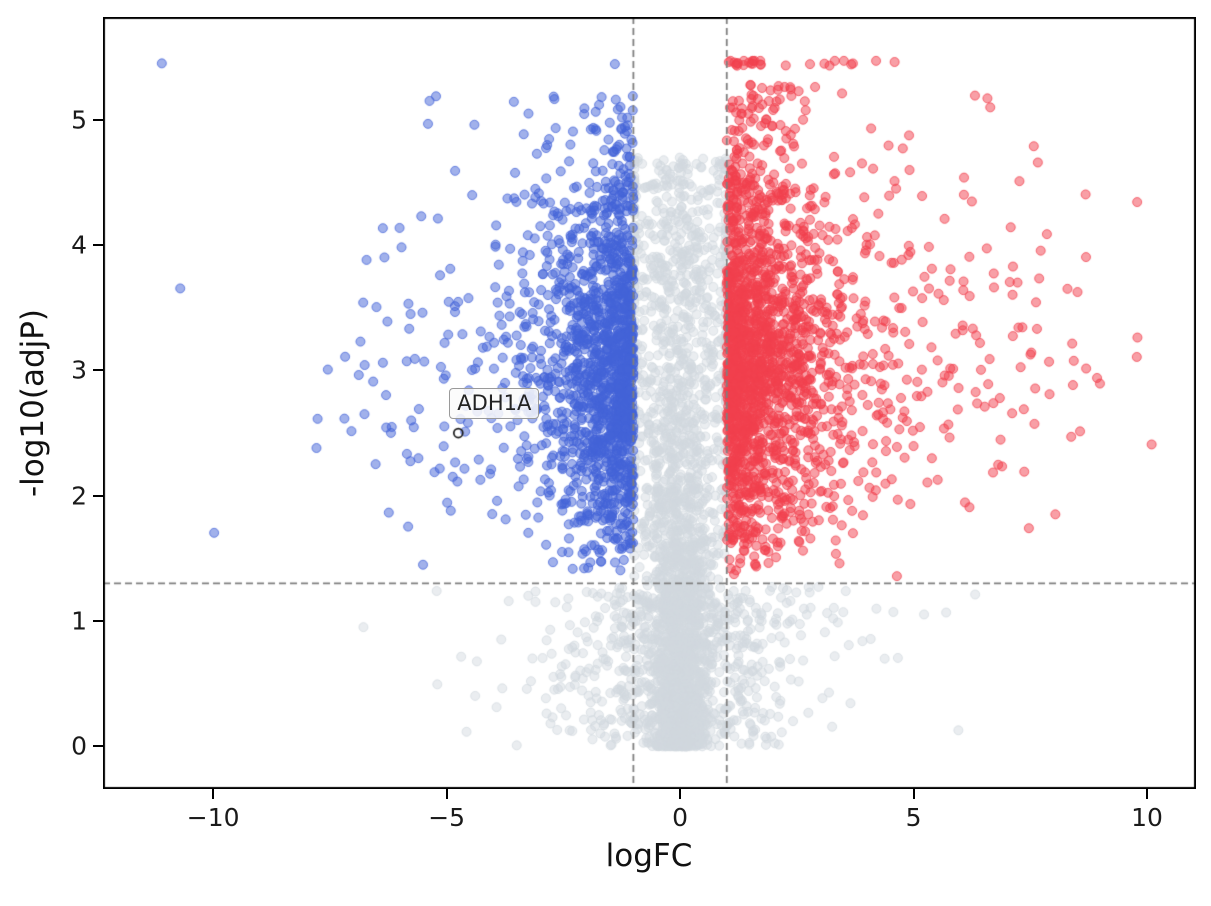 This screenshot has height=906, width=1211. Describe the element at coordinates (1147, 817) in the screenshot. I see `x-tick-label: 10` at that location.